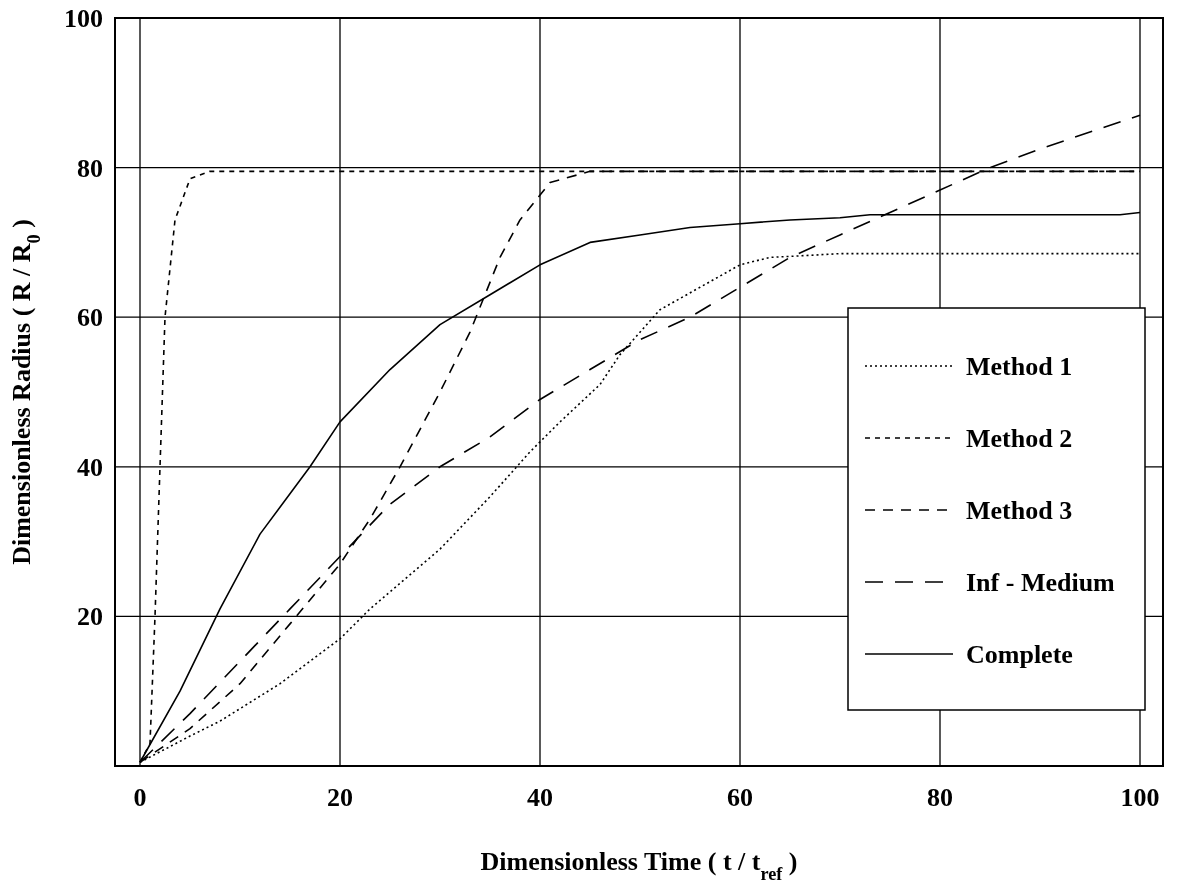 The width and height of the screenshot is (1183, 891). I want to click on y-tick-label: 40, so click(90, 467).